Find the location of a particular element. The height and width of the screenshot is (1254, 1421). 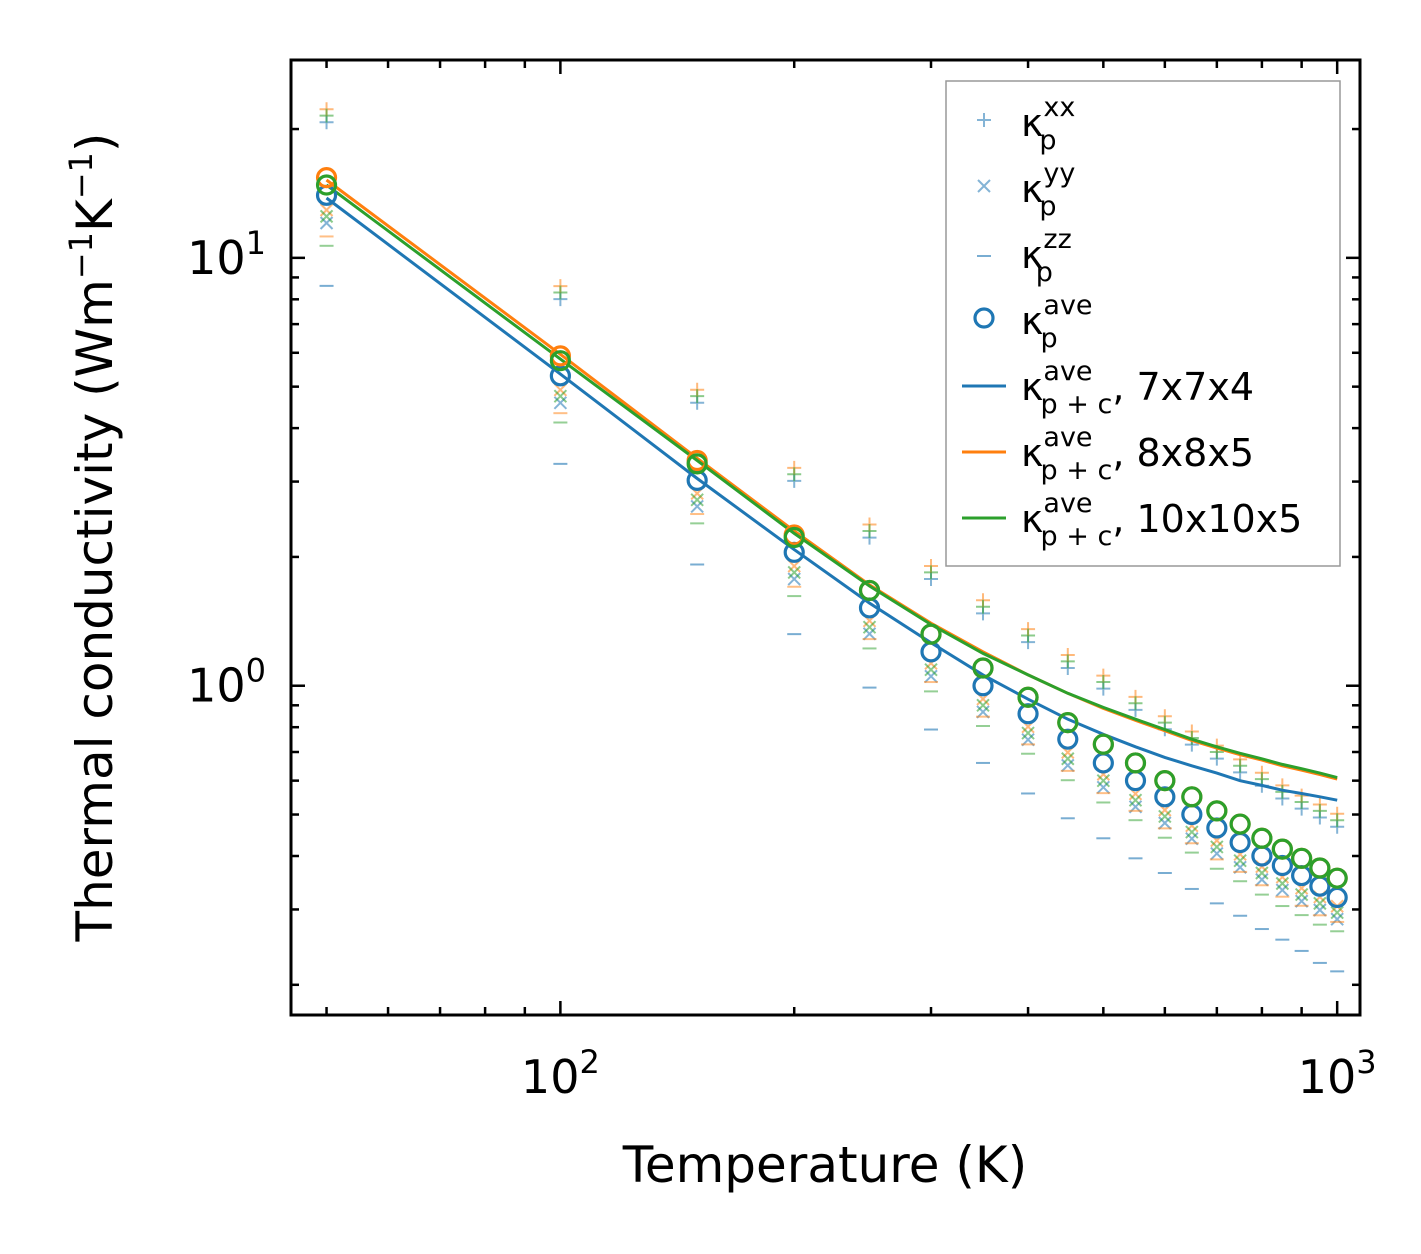

legend-entry: κave p + c, 10x10x5 is located at coordinates (1132, 520).